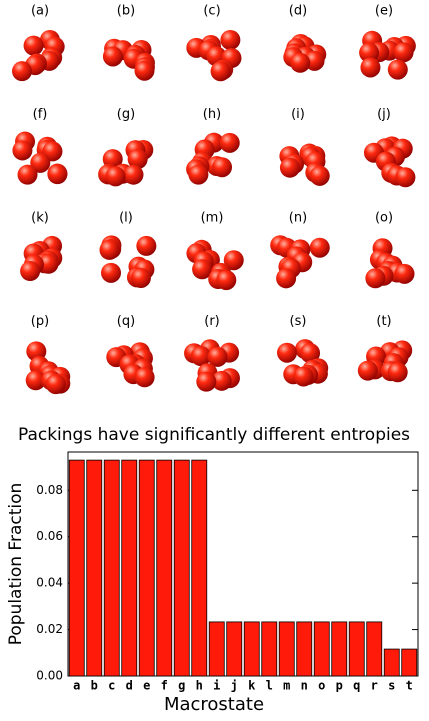 This screenshot has width=429, height=721. I want to click on x-tick-label: o, so click(321, 686).